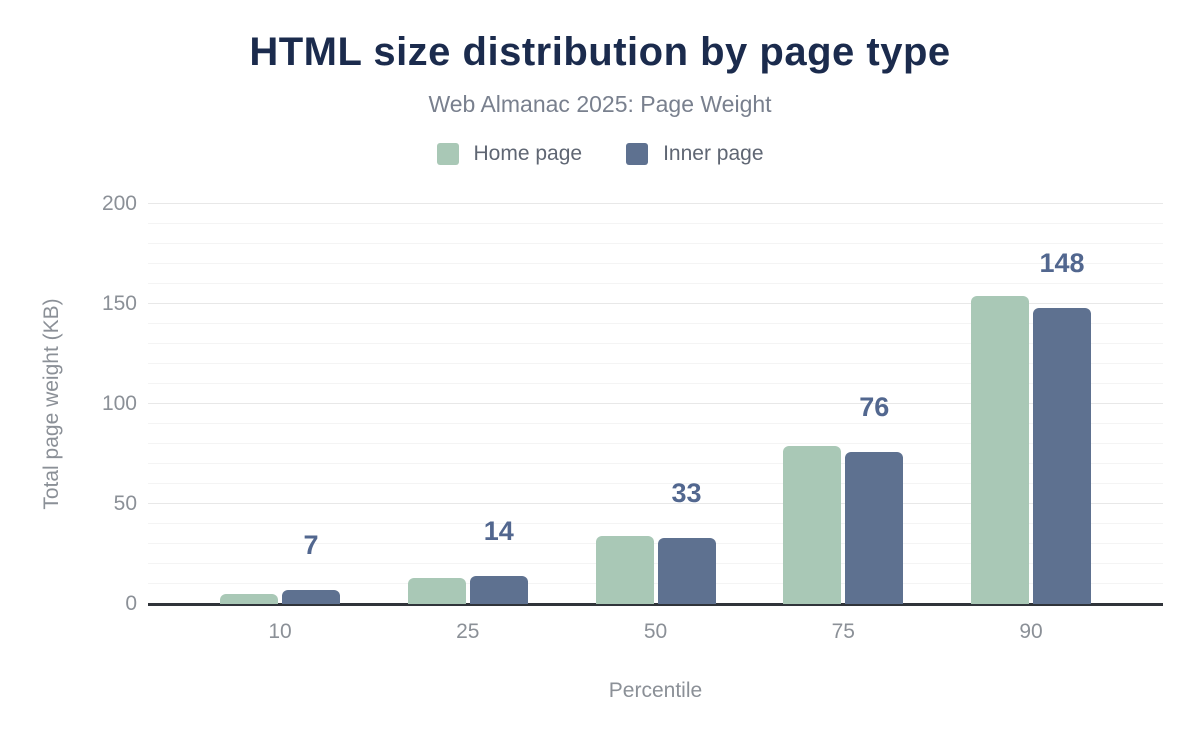 The width and height of the screenshot is (1200, 742). What do you see at coordinates (600, 52) in the screenshot?
I see `chart-title: HTML size distribution by page type` at bounding box center [600, 52].